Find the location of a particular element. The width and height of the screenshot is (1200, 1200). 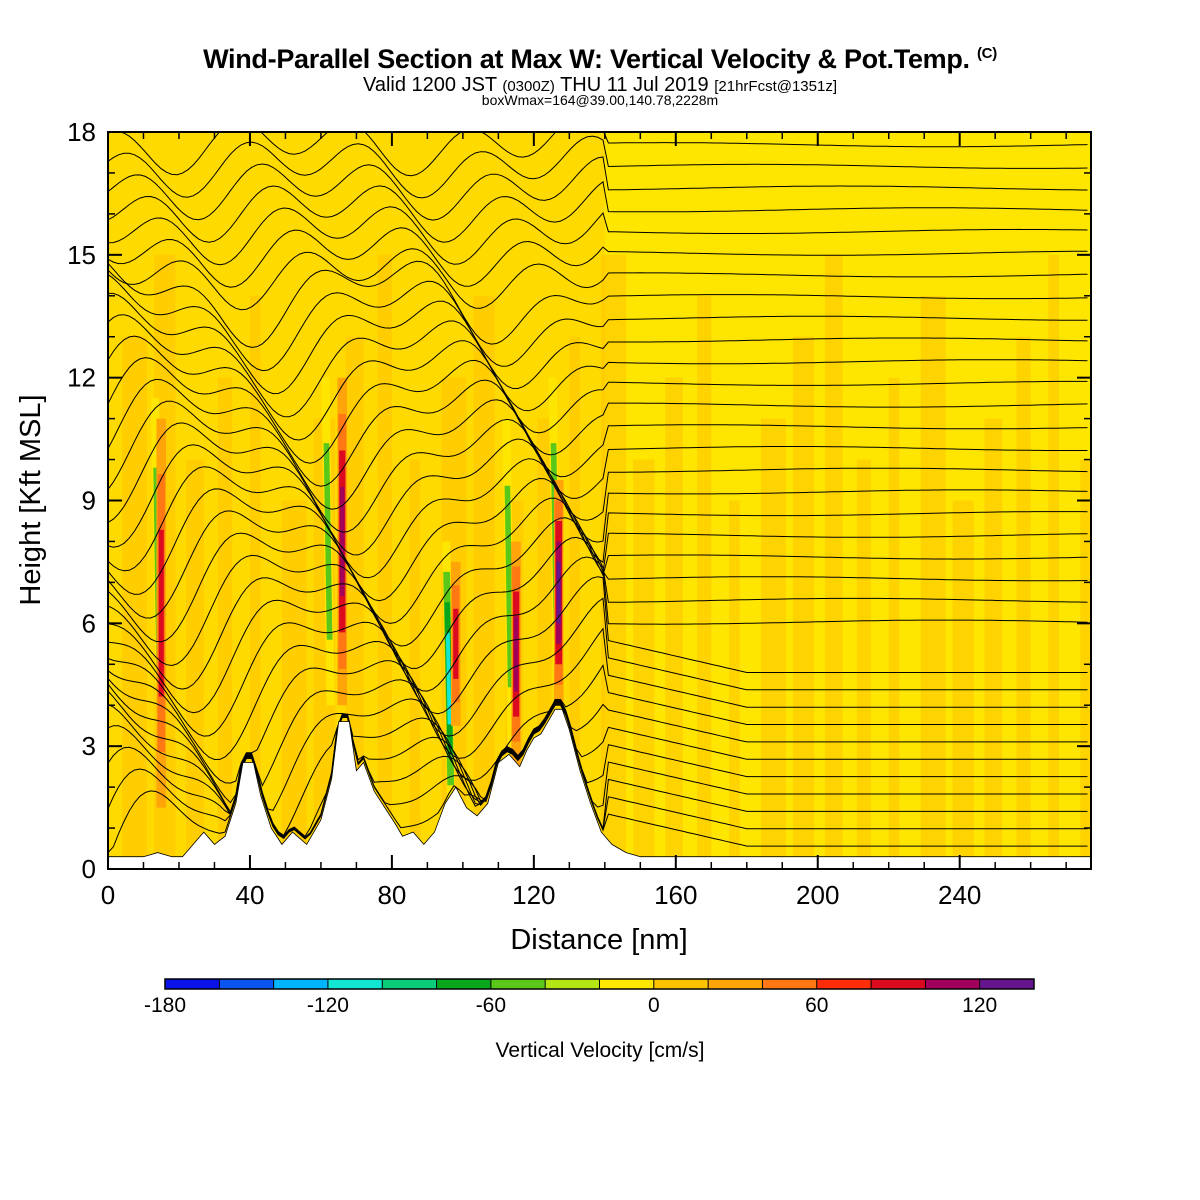

x-tick-label: 40 is located at coordinates (249, 895).